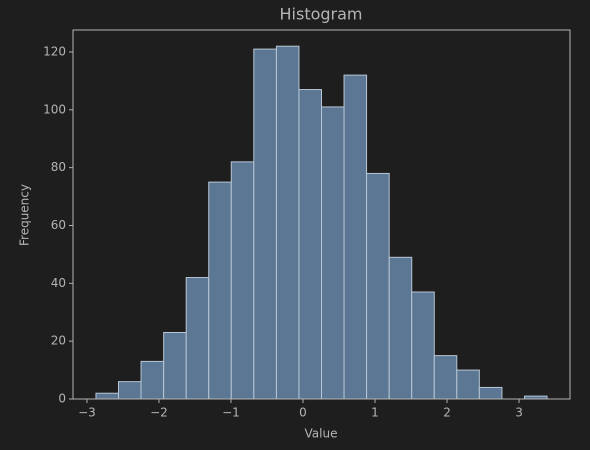 The width and height of the screenshot is (590, 450). I want to click on y-tick-label: 40, so click(58, 283).